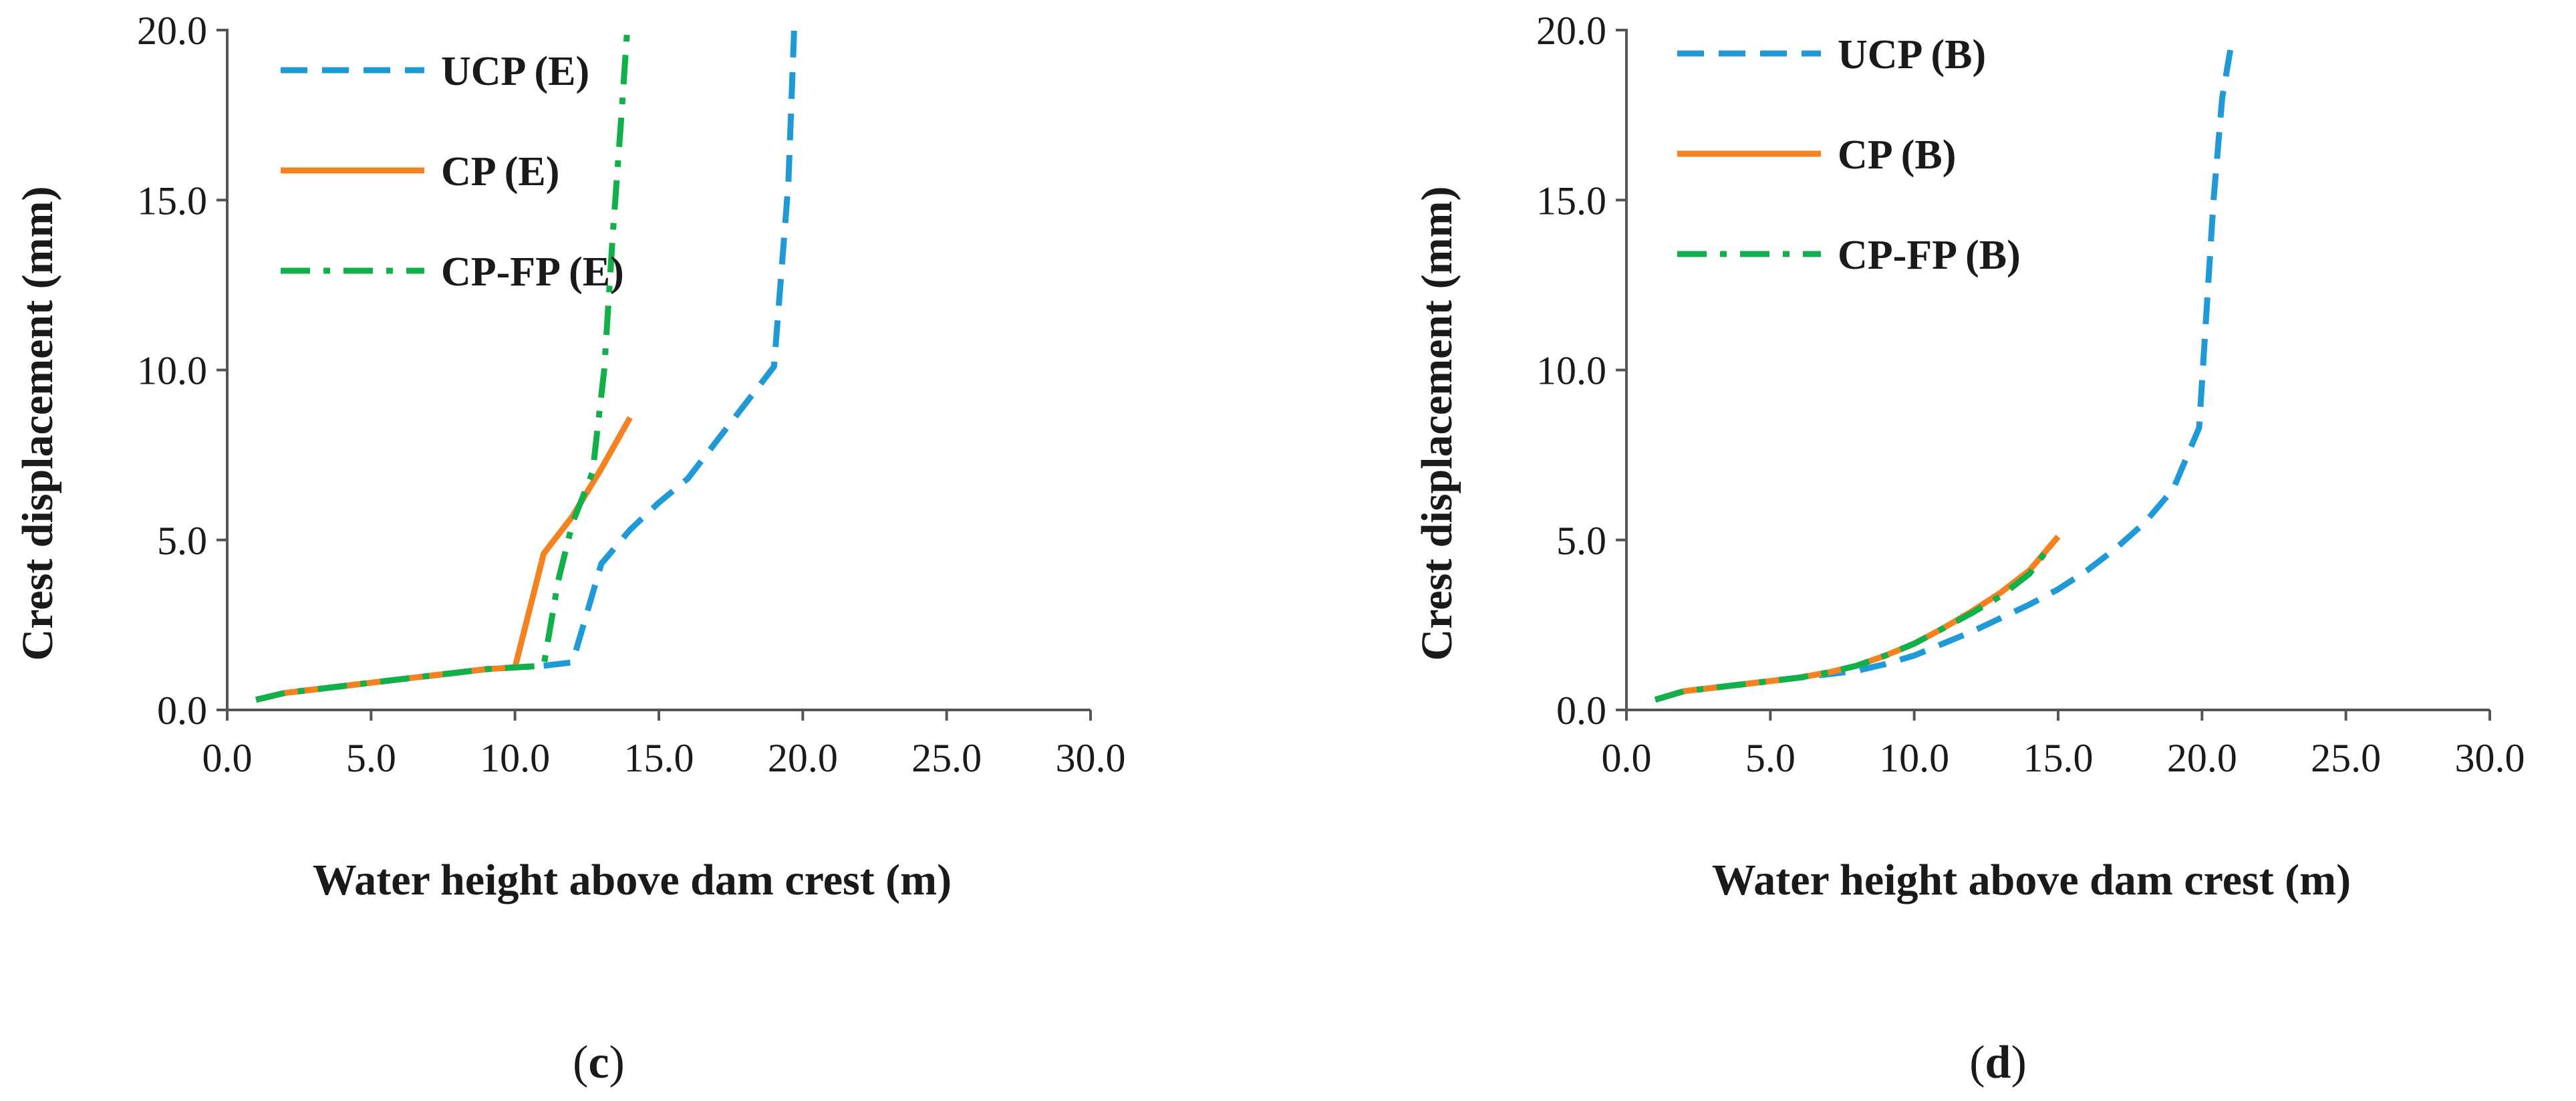  I want to click on series-line-ucp-e, so click(526, 366).